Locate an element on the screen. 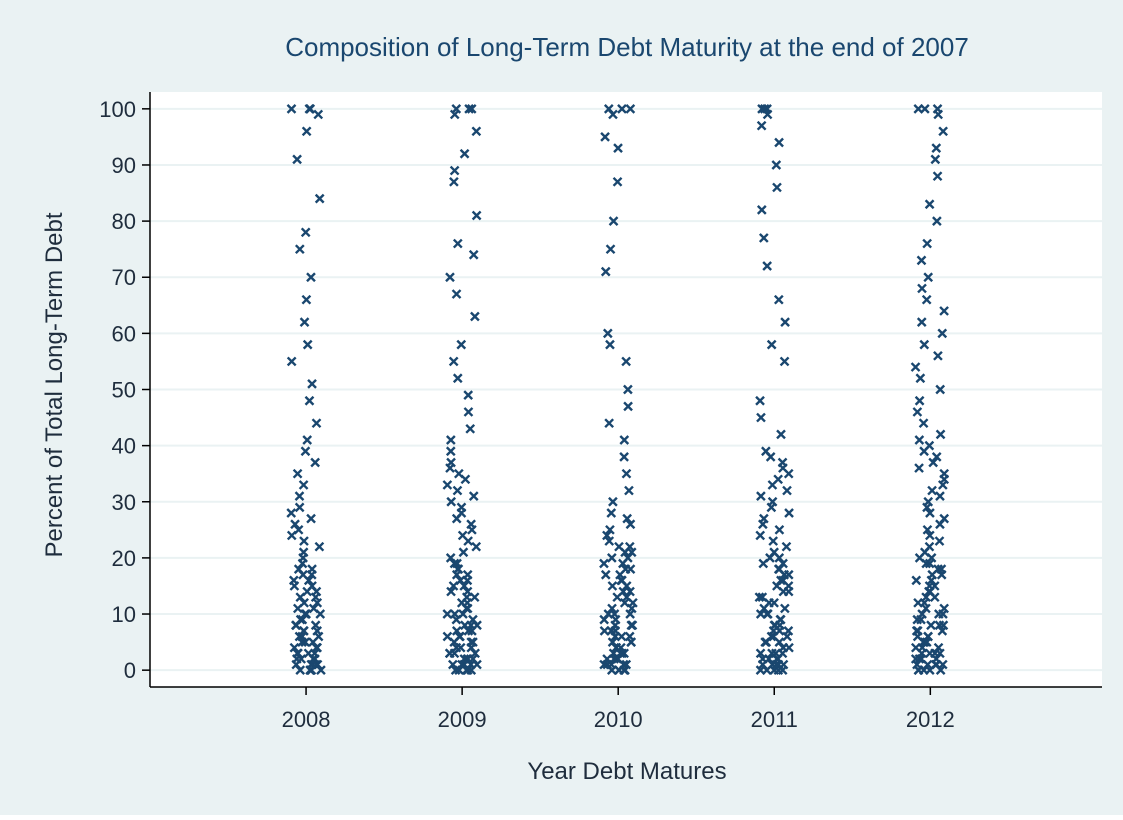  y-tick-label: 60 is located at coordinates (124, 333).